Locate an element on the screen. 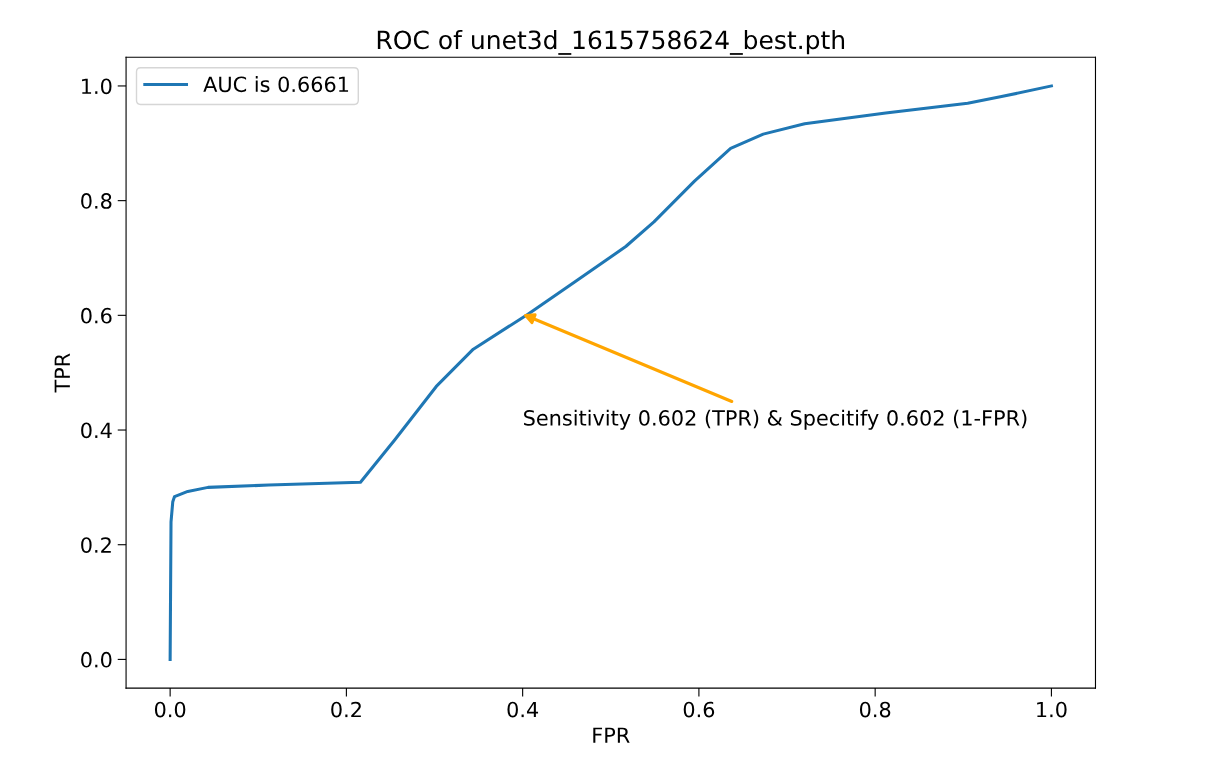 The height and width of the screenshot is (774, 1224). x-tick-label: 0.8 is located at coordinates (875, 709).